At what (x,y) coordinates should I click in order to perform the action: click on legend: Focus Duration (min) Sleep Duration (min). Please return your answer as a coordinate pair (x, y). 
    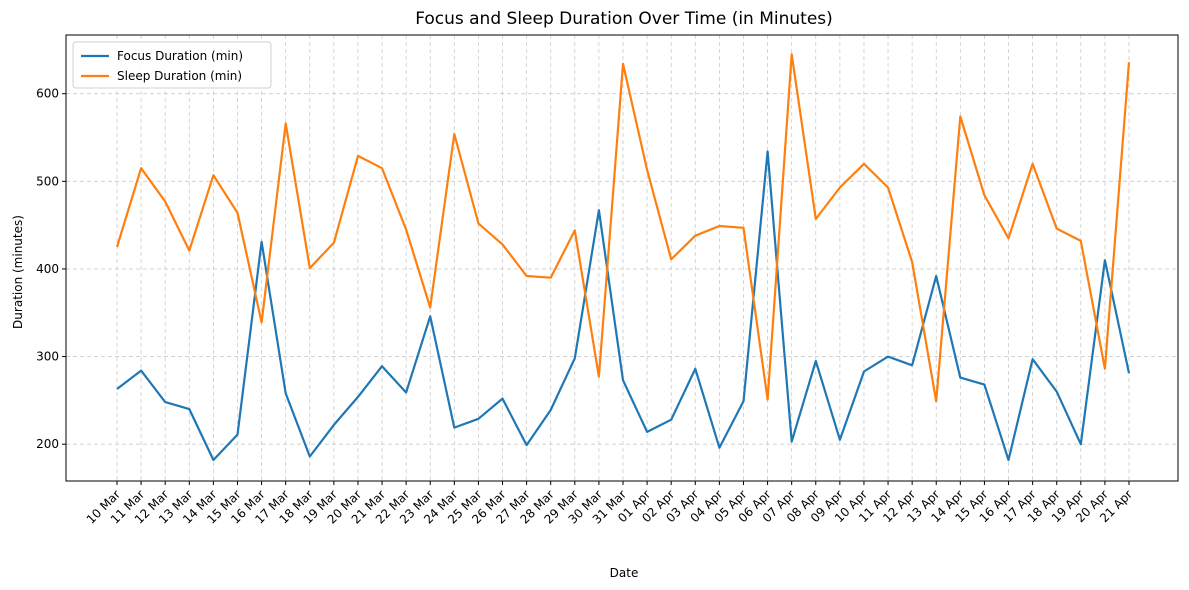
    Looking at the image, I should click on (172, 65).